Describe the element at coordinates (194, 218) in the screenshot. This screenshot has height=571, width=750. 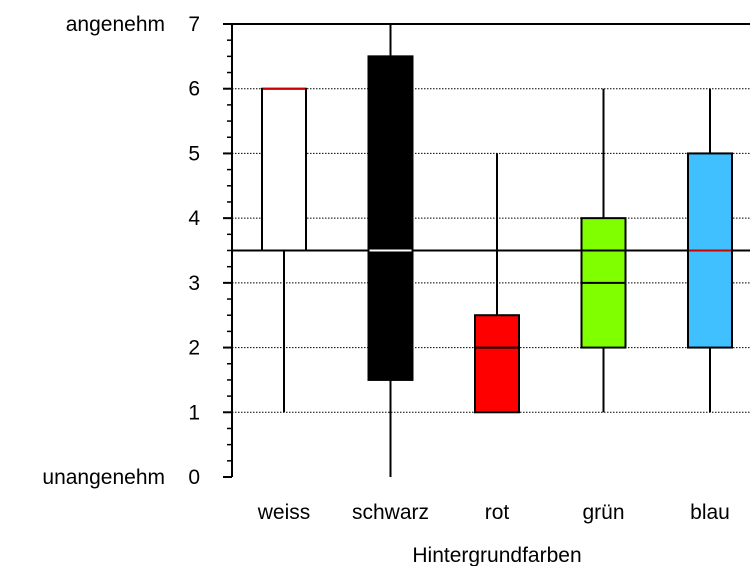
I see `y-tick-label: 4` at that location.